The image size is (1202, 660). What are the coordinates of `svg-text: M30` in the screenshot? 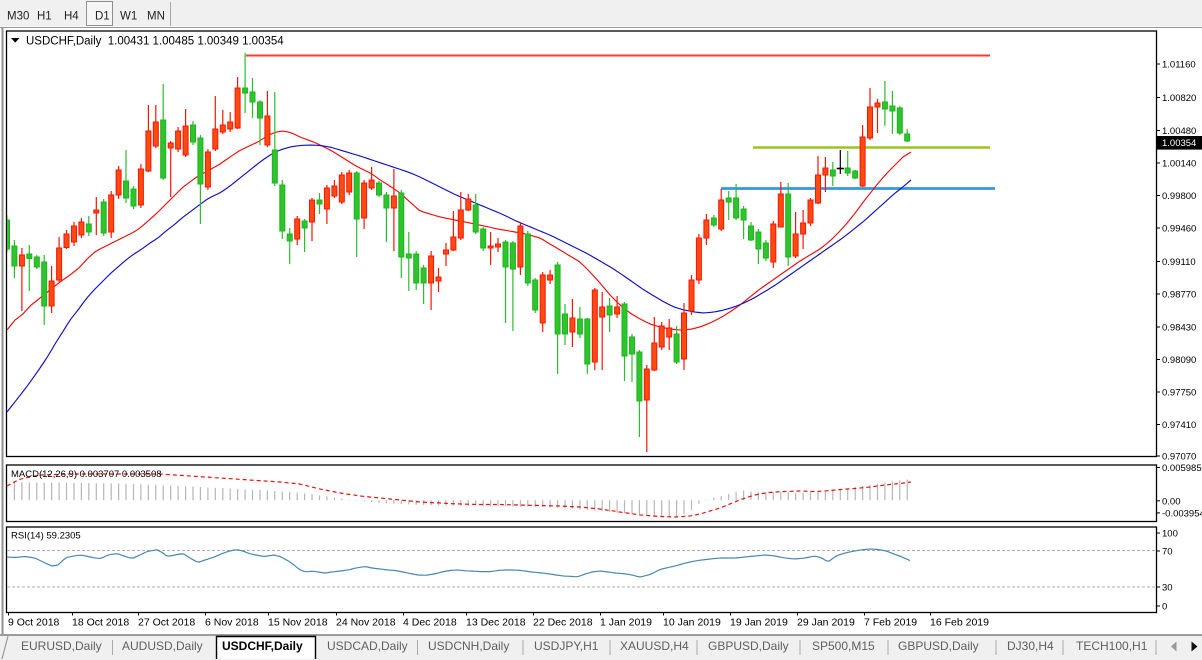 It's located at (18, 17).